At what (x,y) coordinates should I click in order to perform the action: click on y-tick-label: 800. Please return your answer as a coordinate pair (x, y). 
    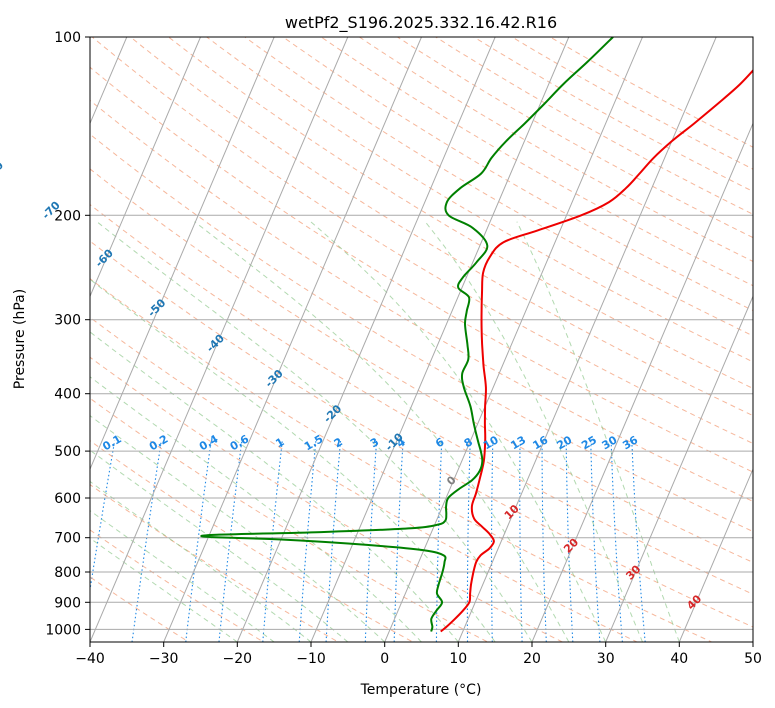
    Looking at the image, I should click on (67, 573).